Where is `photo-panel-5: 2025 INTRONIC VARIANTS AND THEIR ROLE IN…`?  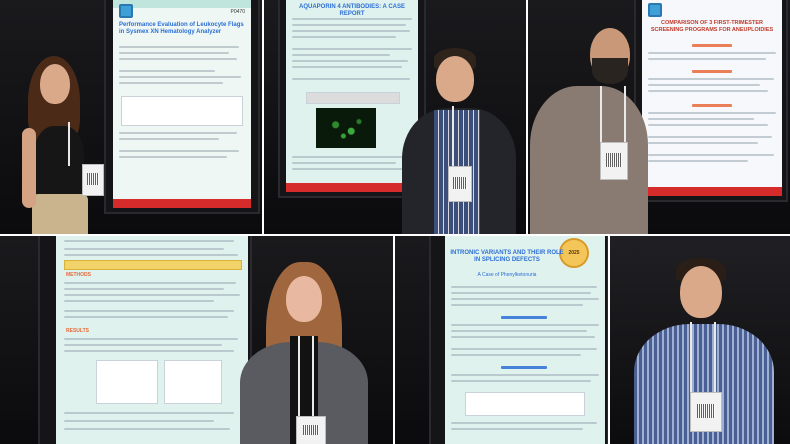
photo-panel-5: 2025 INTRONIC VARIANTS AND THEIR ROLE IN… is located at coordinates (501, 340).